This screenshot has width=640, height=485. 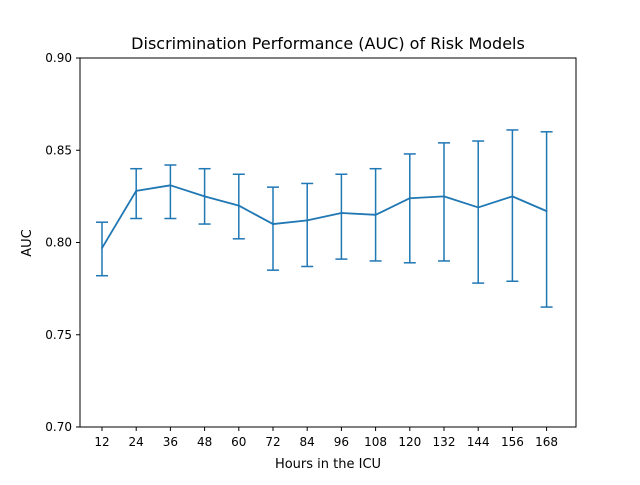 What do you see at coordinates (444, 442) in the screenshot?
I see `x-tick-label: 132` at bounding box center [444, 442].